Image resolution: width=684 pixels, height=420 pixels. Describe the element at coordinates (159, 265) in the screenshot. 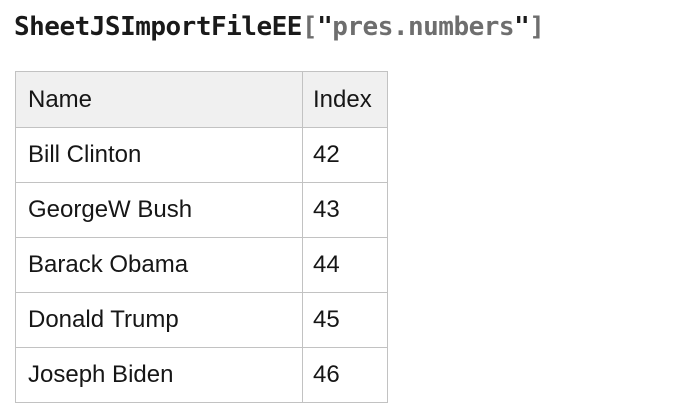

I see `cell-name: Barack Obama` at that location.